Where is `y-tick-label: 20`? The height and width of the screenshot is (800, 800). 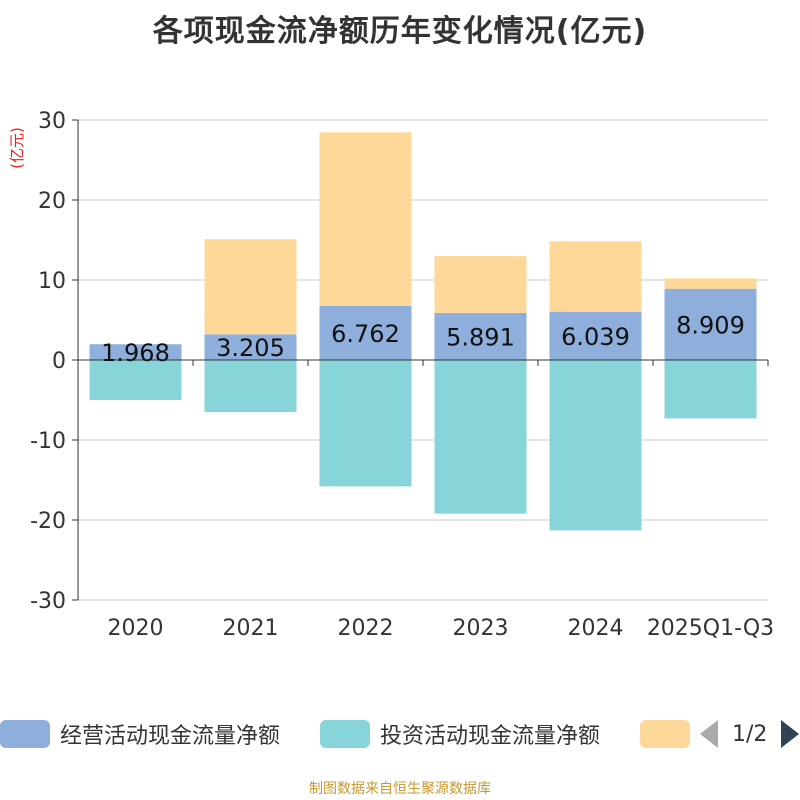
y-tick-label: 20 is located at coordinates (52, 201).